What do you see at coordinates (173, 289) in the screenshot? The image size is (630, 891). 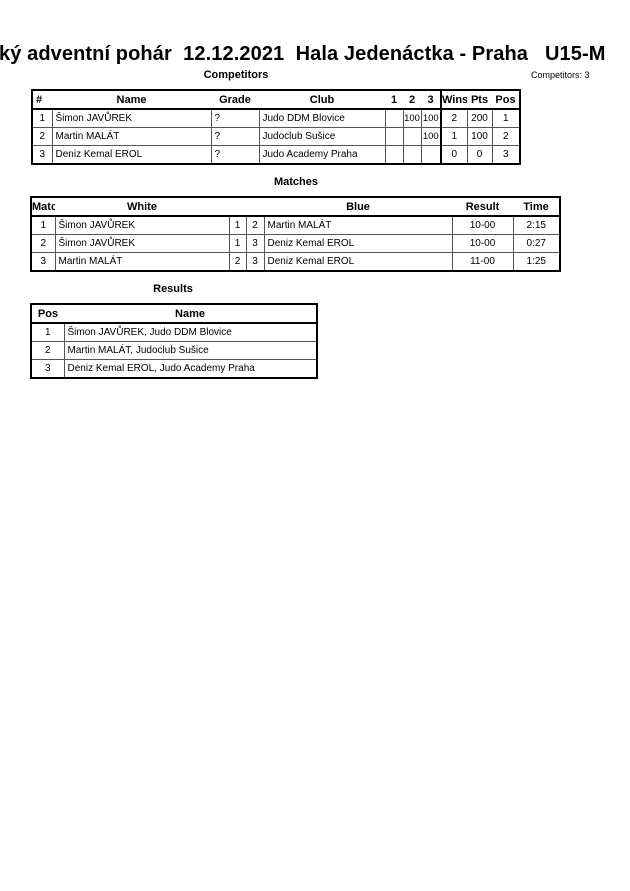 I see `results-heading: Results` at bounding box center [173, 289].